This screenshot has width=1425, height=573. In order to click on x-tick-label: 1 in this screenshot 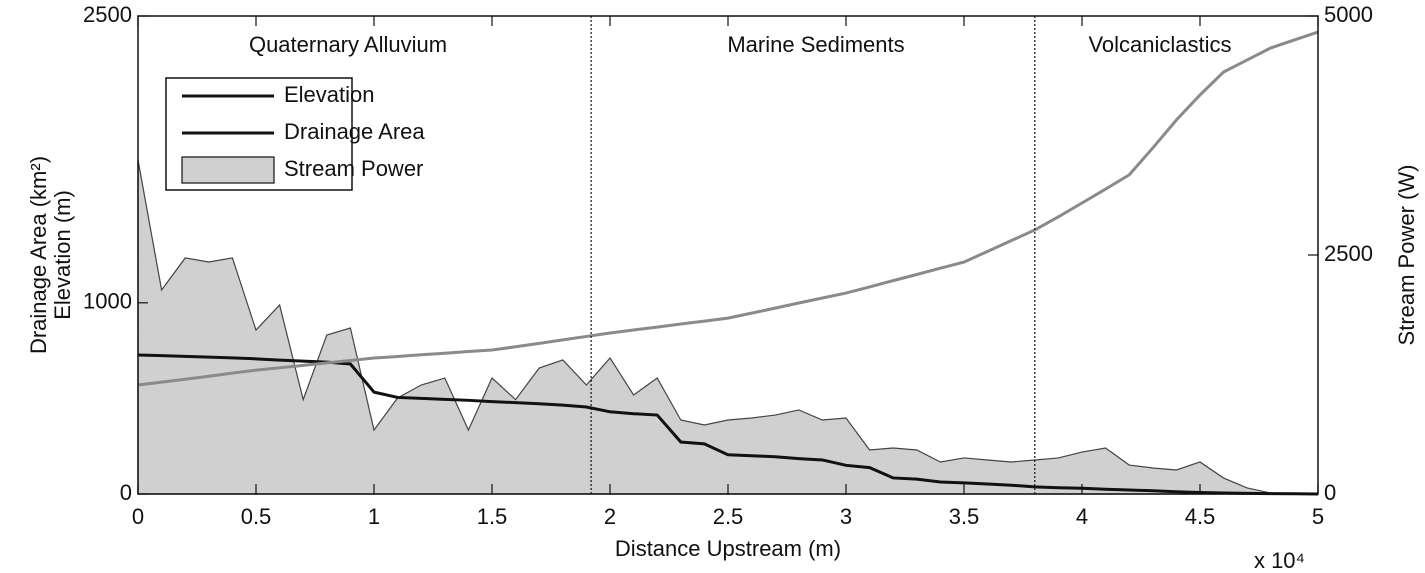, I will do `click(374, 516)`.